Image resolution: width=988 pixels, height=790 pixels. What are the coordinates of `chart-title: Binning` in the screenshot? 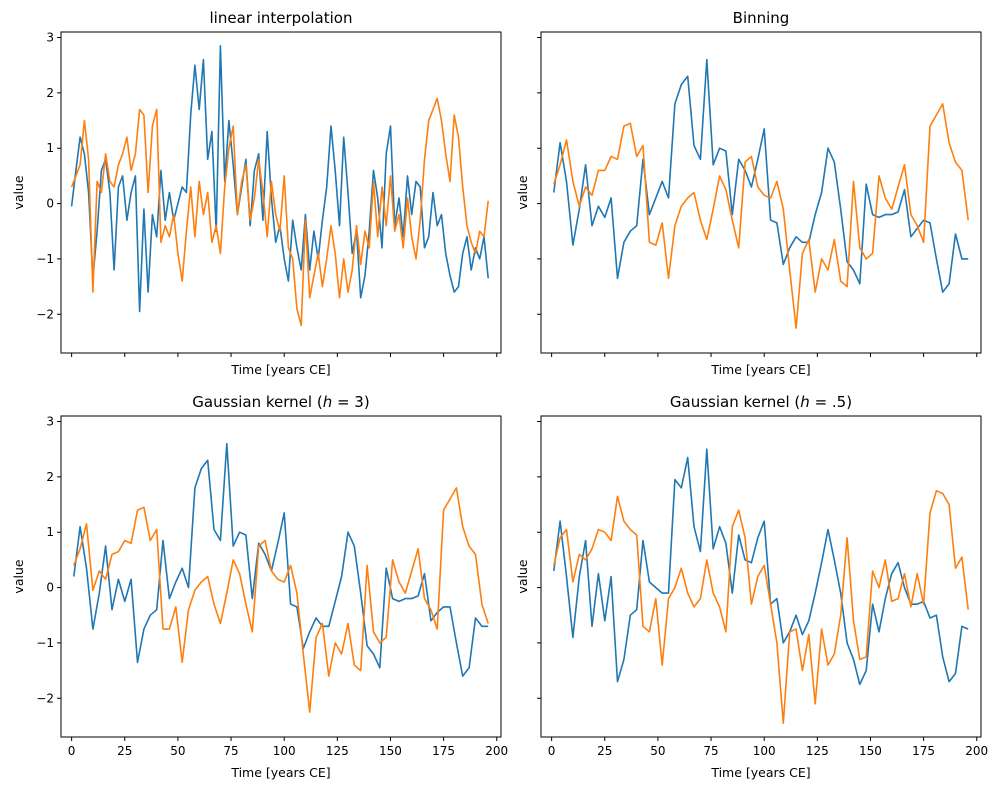 It's located at (761, 18).